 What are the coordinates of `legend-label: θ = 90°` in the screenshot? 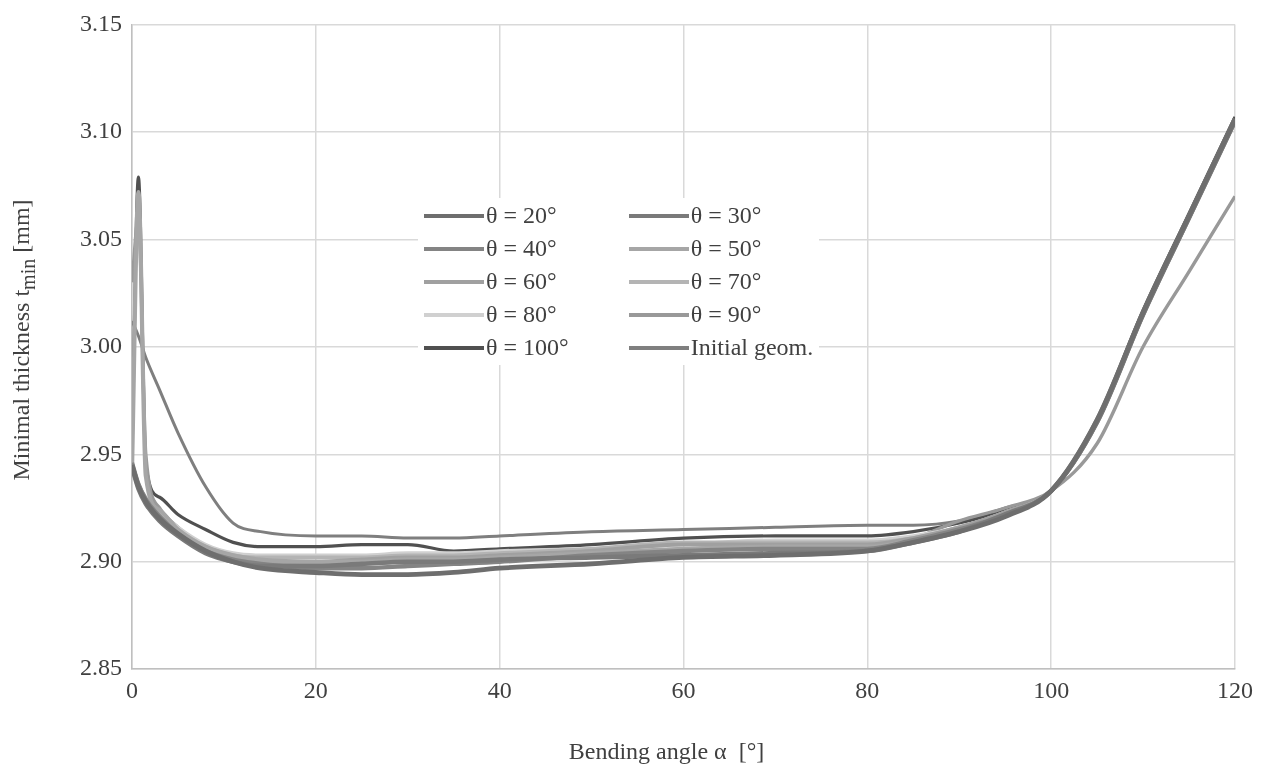 It's located at (726, 314).